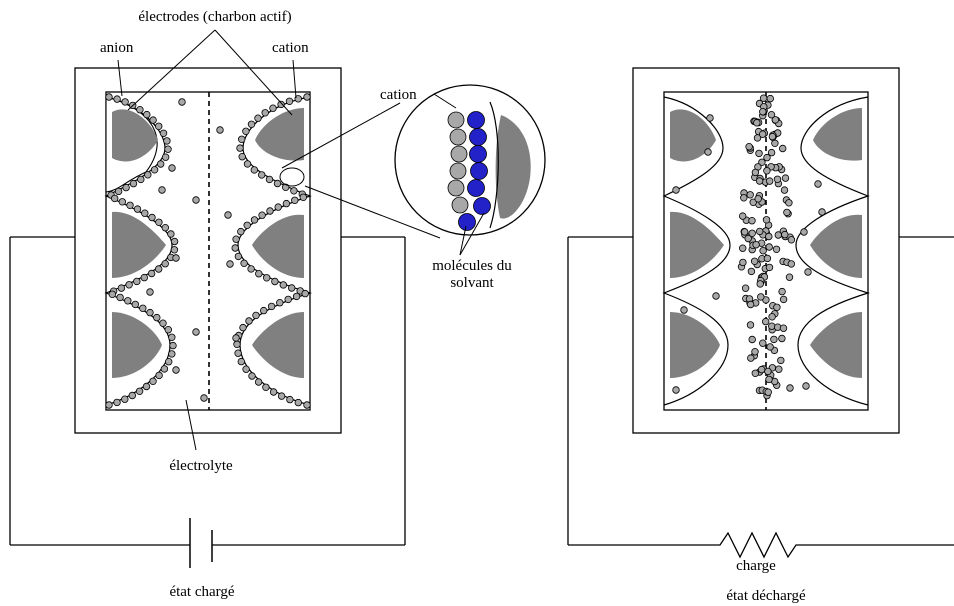 This screenshot has height=606, width=954. What do you see at coordinates (469, 171) in the screenshot?
I see `zoom-ions` at bounding box center [469, 171].